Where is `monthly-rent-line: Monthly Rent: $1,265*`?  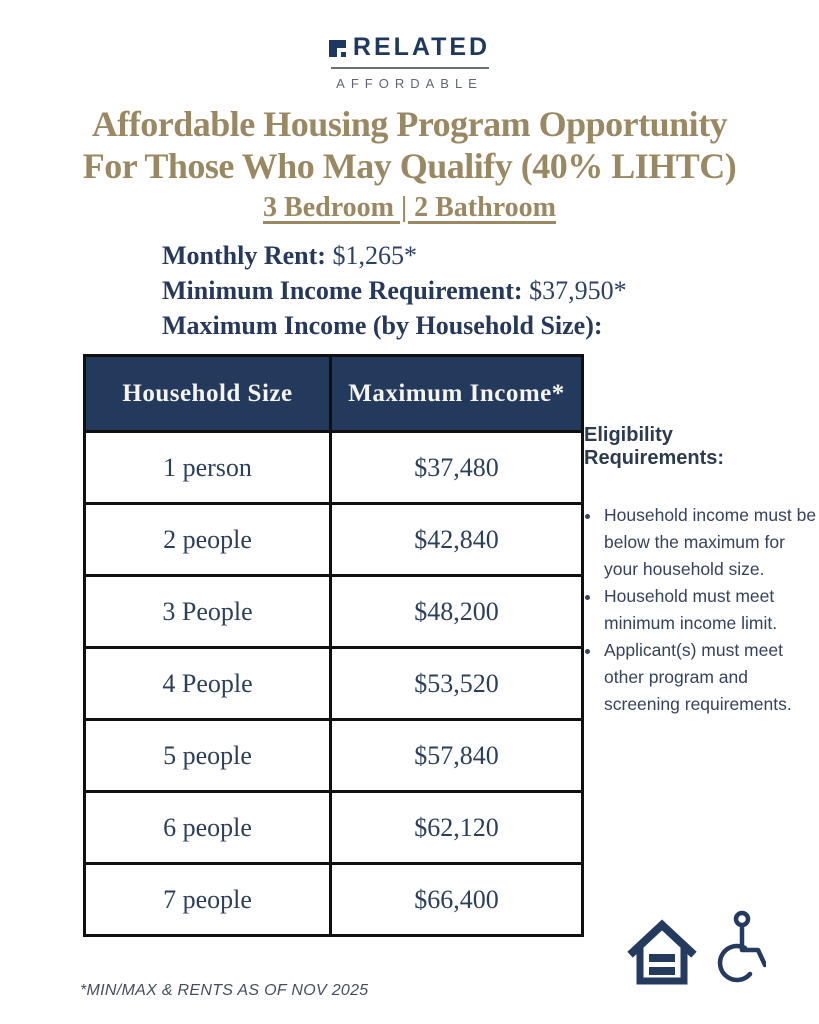
monthly-rent-line: Monthly Rent: $1,265* is located at coordinates (394, 255).